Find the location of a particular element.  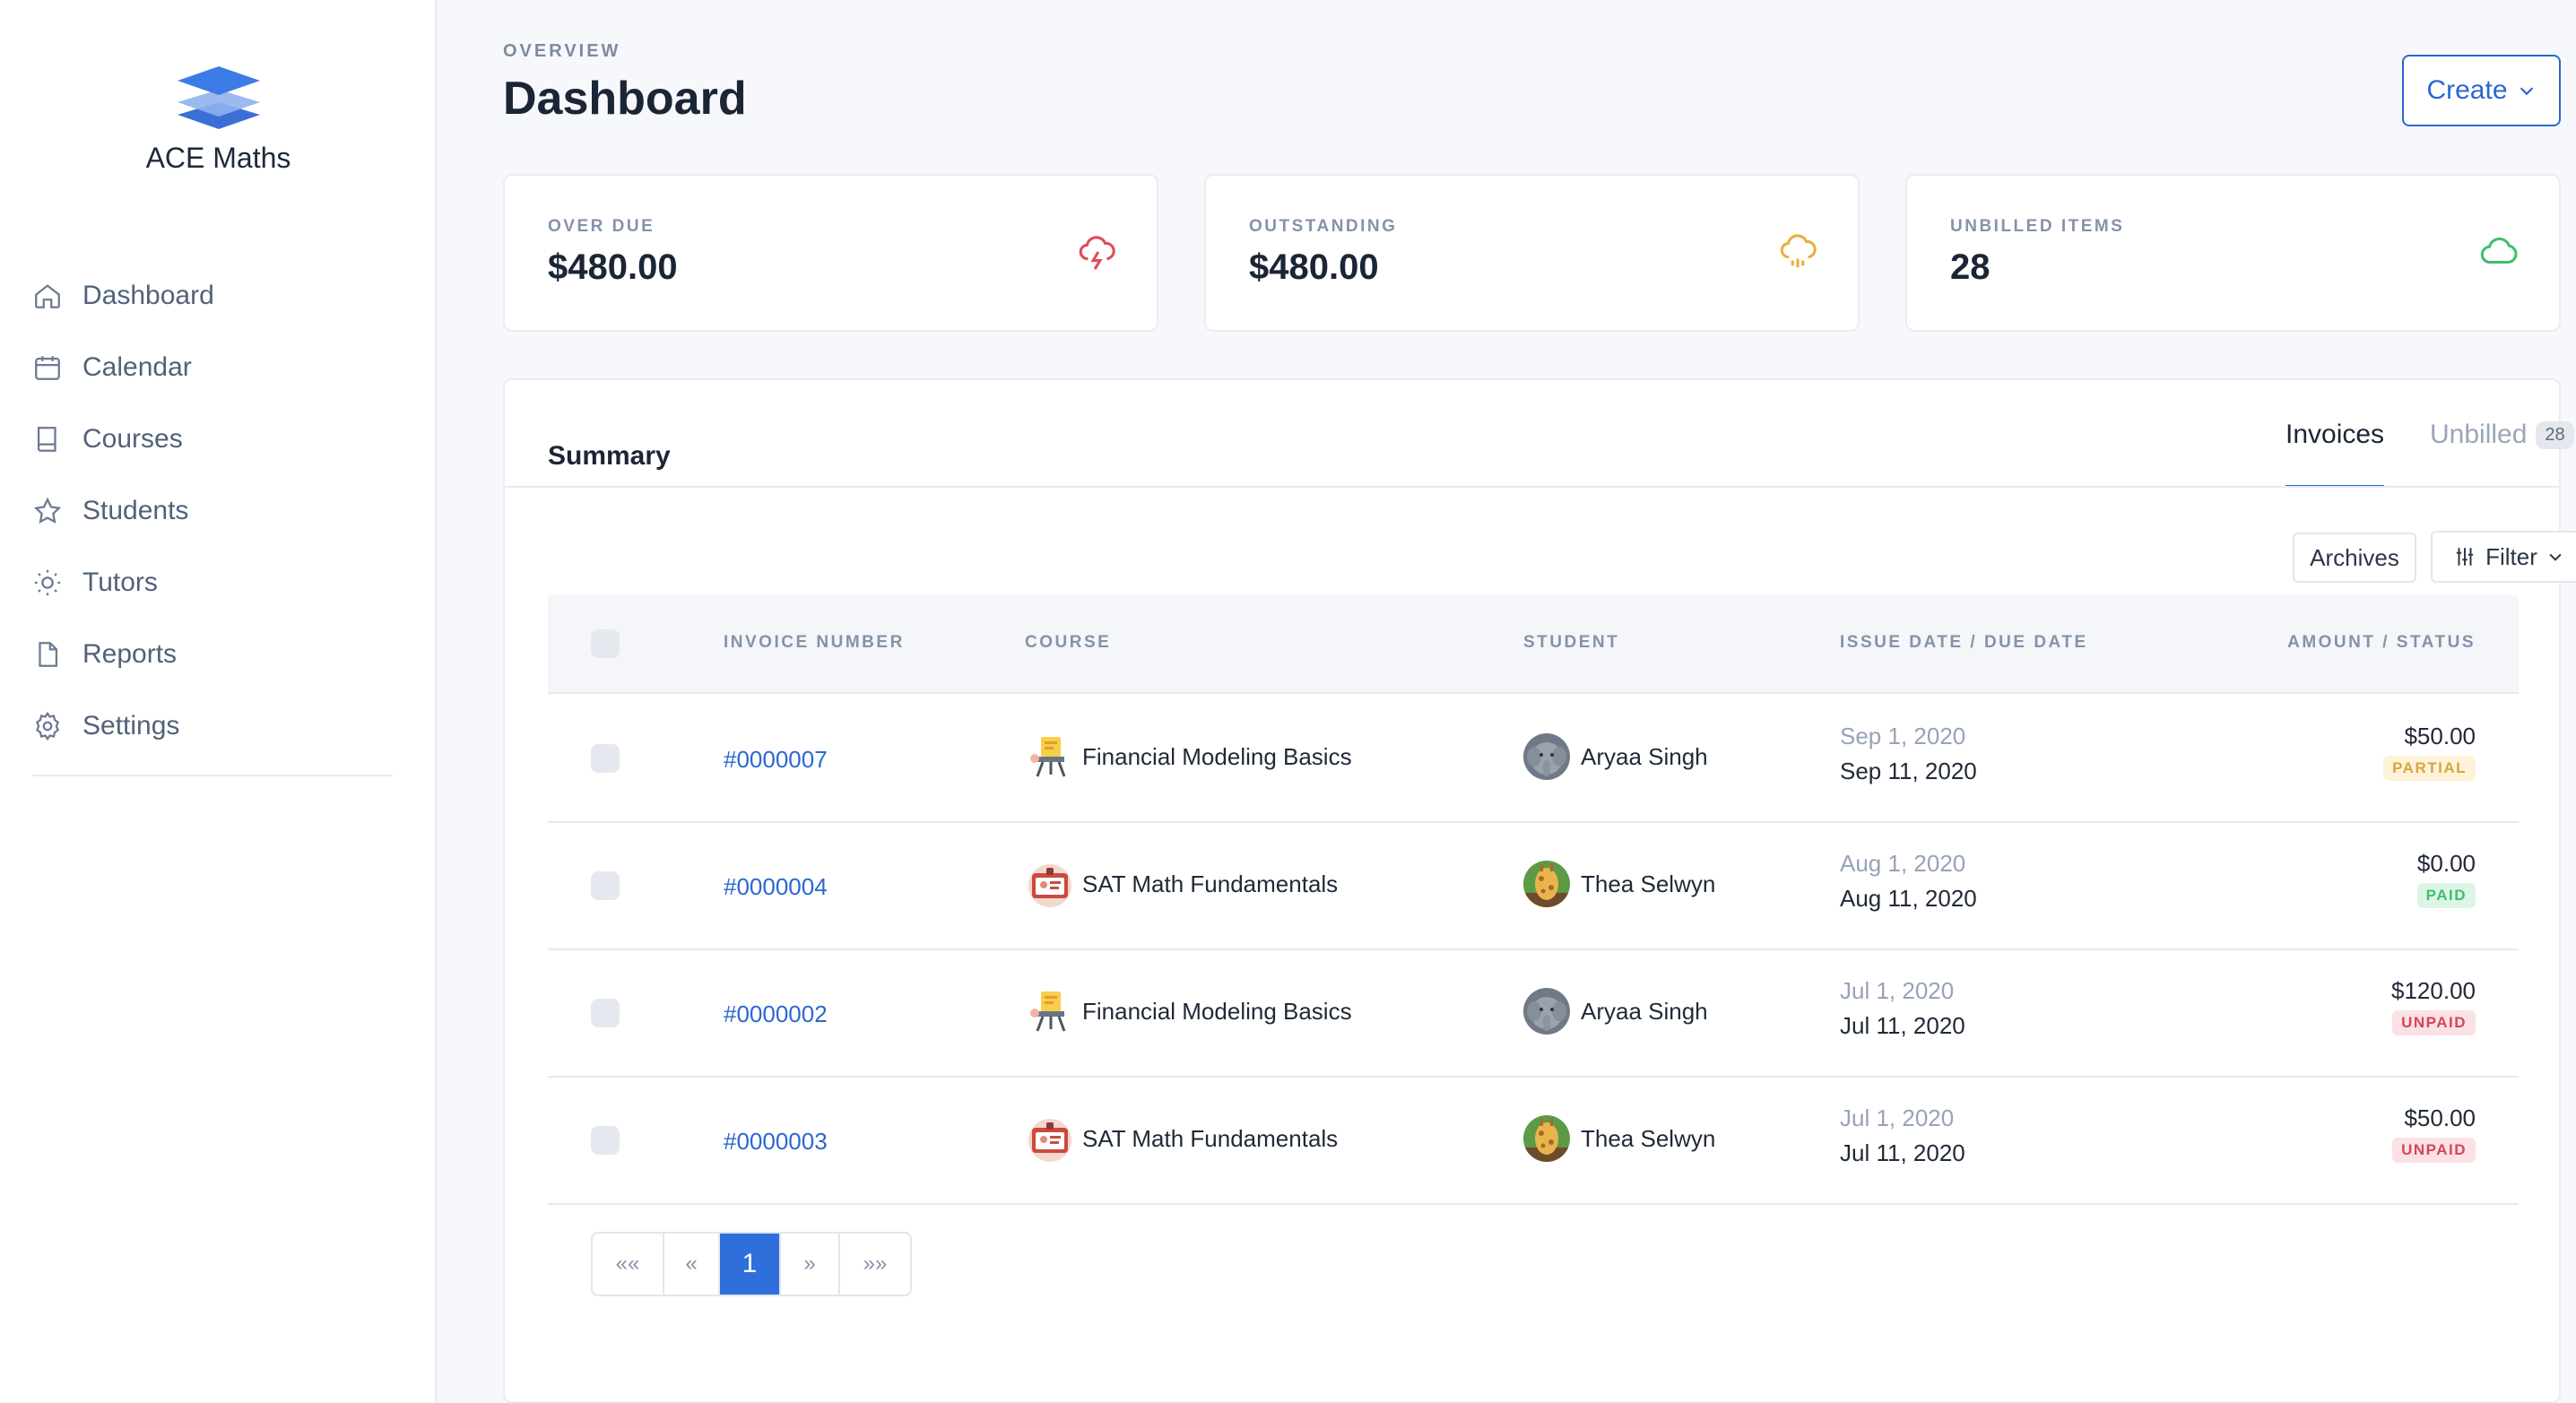

tab-unbilled: Unbilled 28 is located at coordinates (2502, 435).